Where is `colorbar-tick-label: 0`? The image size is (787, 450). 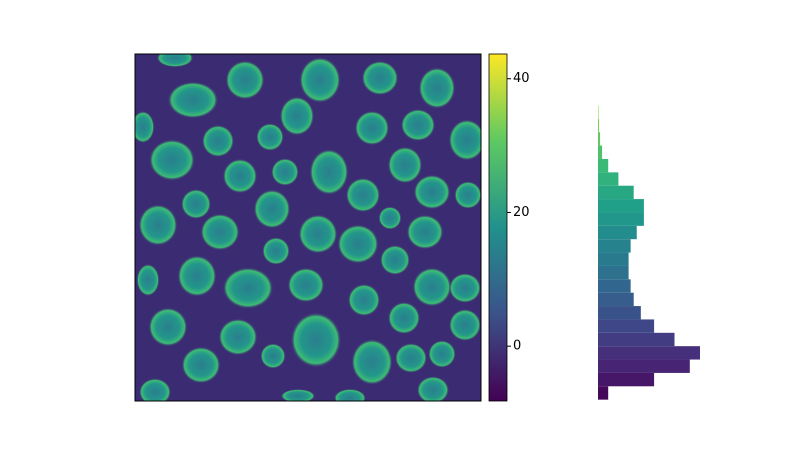
colorbar-tick-label: 0 is located at coordinates (517, 346).